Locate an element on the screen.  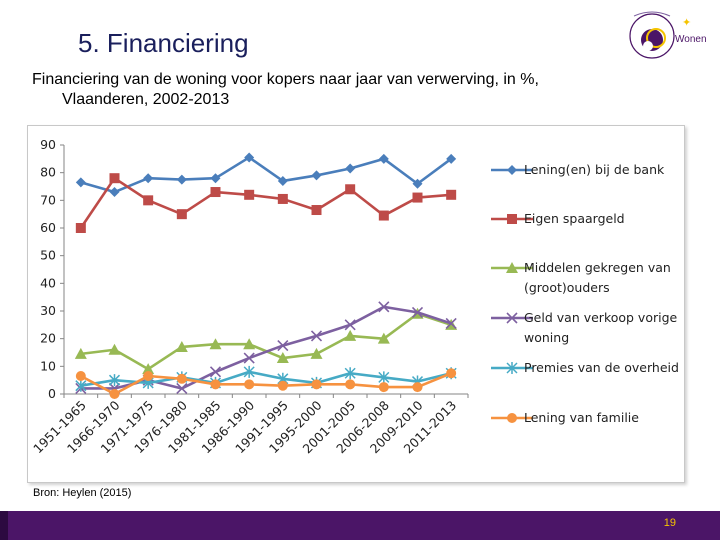
legend-label: Lening(en) bij de bank is located at coordinates (594, 169).